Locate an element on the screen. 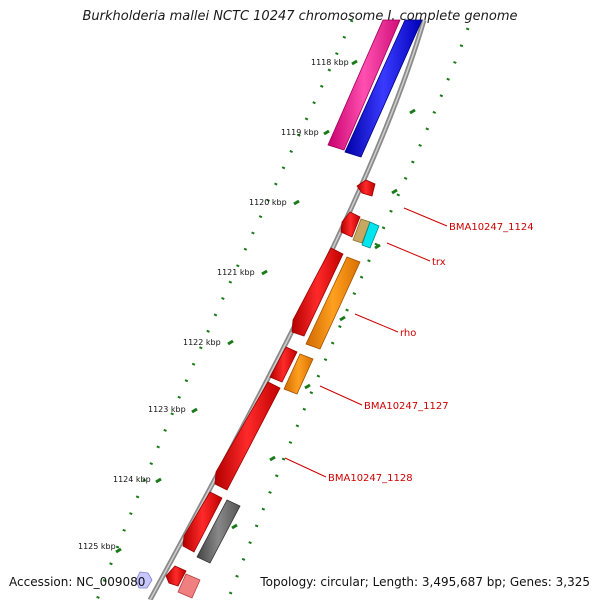 Image resolution: width=600 pixels, height=600 pixels. gene-blue is located at coordinates (383, 88).